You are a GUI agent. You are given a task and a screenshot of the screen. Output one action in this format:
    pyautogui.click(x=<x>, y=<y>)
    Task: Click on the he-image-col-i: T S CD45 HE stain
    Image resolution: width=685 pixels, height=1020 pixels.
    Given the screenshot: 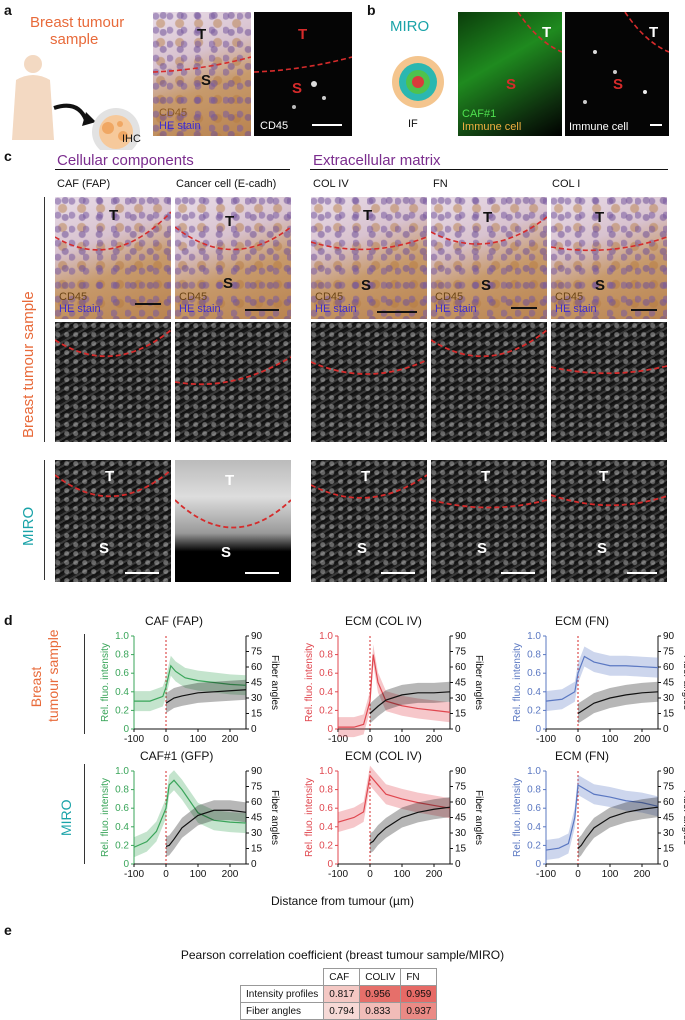 What is the action you would take?
    pyautogui.click(x=609, y=258)
    